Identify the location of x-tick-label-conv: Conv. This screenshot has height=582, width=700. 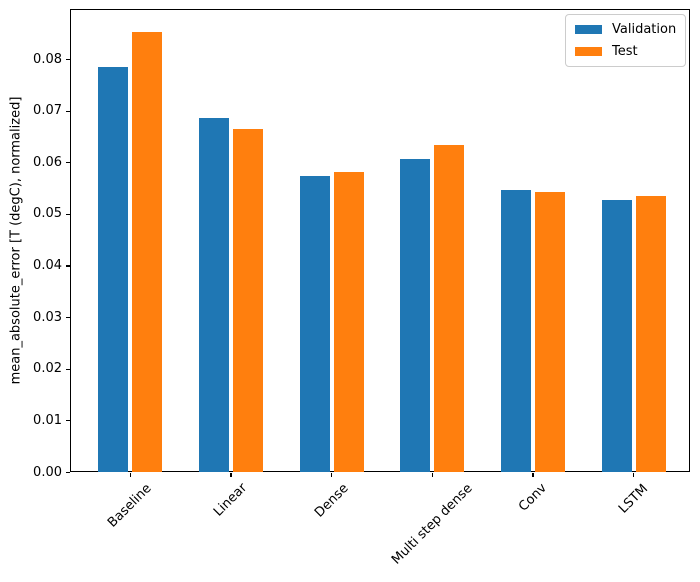
(532, 498).